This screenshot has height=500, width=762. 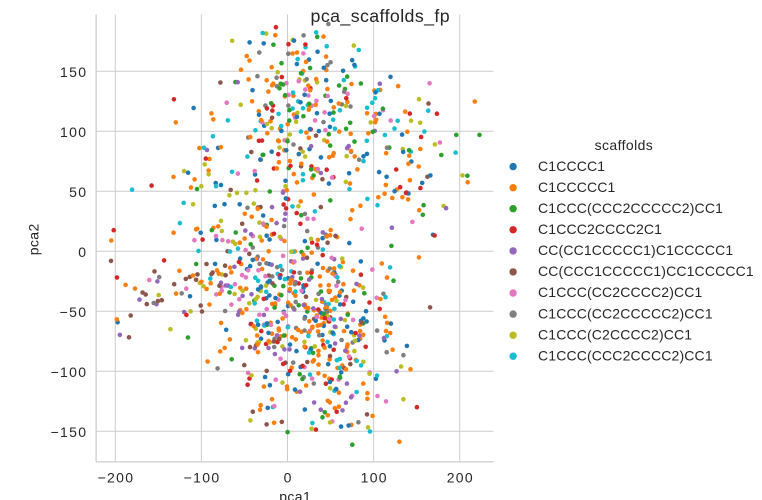 I want to click on svg-text: CC(CCC1CCCCC1)CC1CCCCC1, so click(x=646, y=271).